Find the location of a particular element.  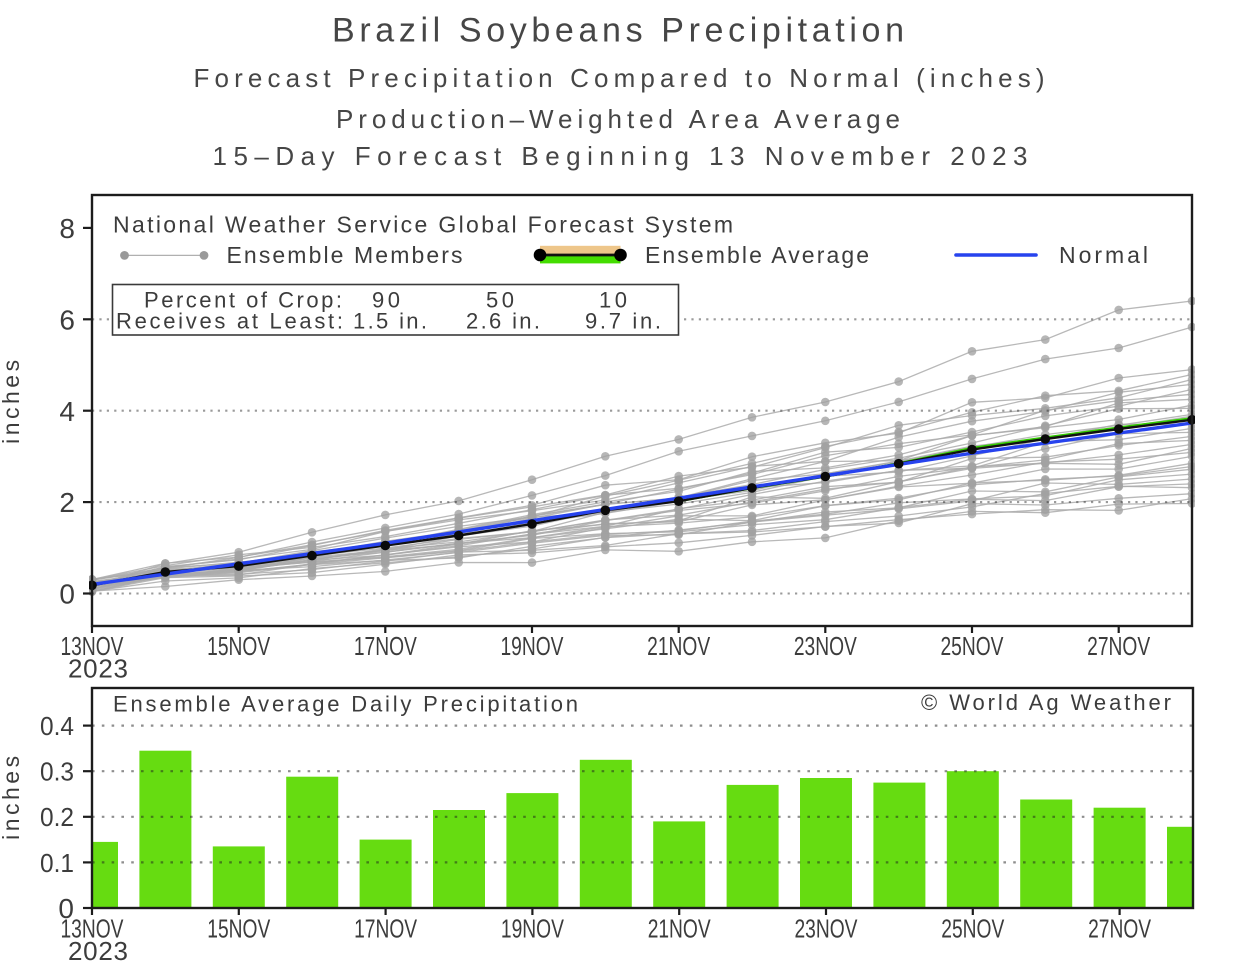

svg-text: 9.7 in. is located at coordinates (623, 320).